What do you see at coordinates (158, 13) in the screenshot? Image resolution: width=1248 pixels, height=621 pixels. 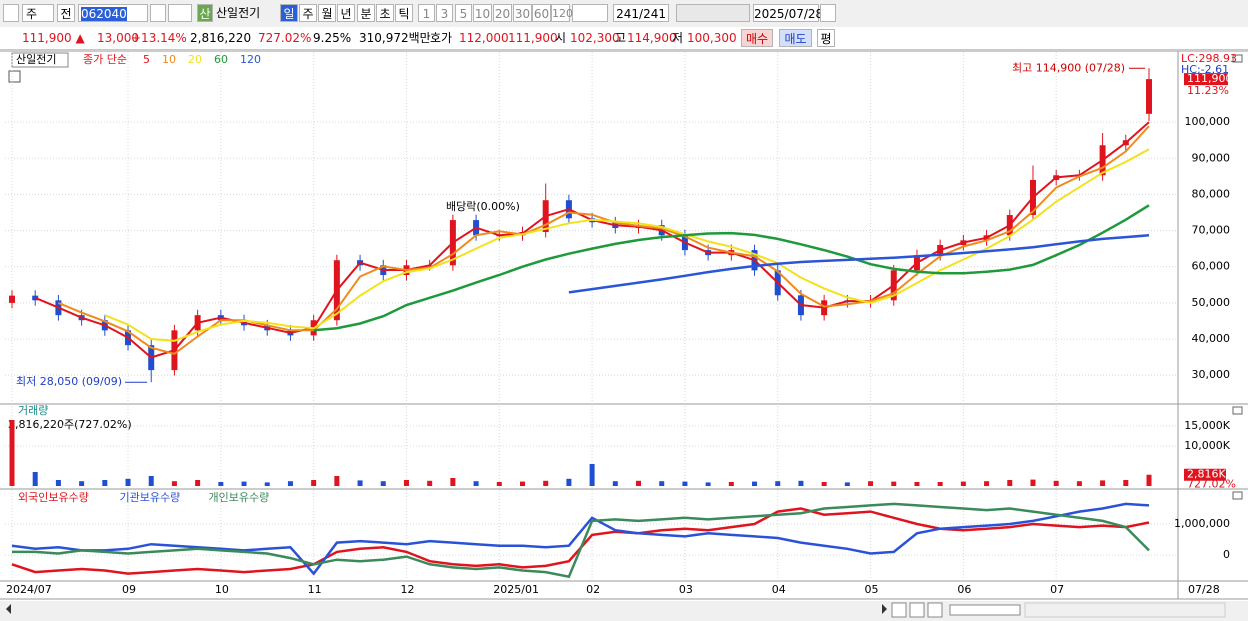 I see `search-button` at bounding box center [158, 13].